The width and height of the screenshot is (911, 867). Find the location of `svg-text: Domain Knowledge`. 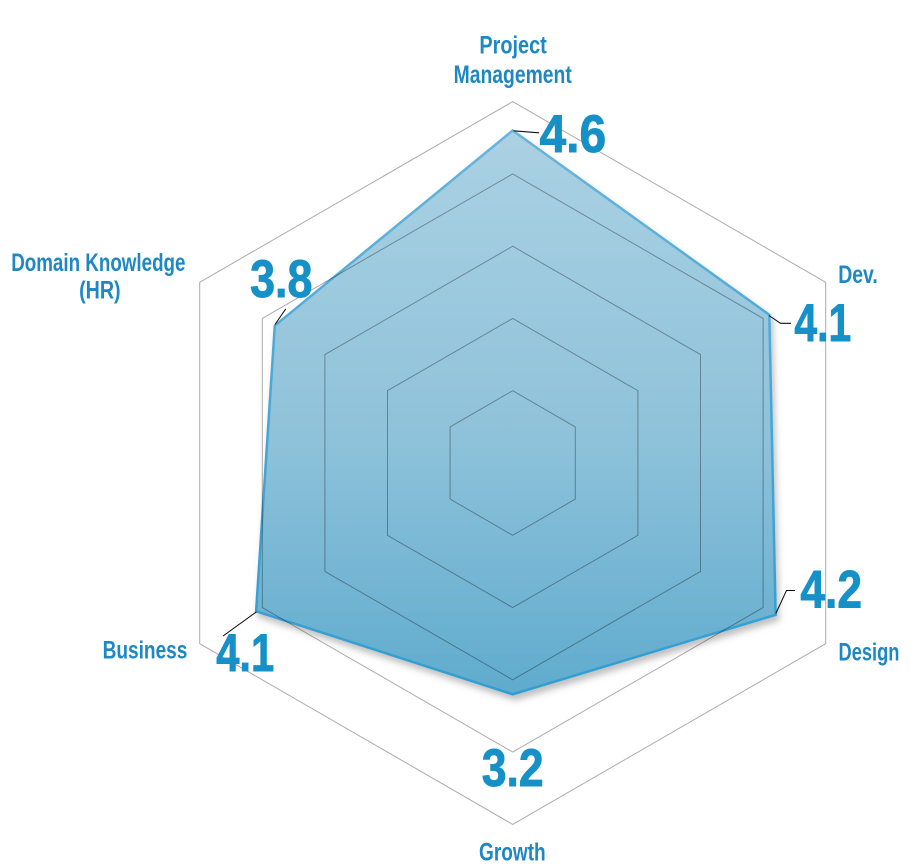

svg-text: Domain Knowledge is located at coordinates (98, 263).